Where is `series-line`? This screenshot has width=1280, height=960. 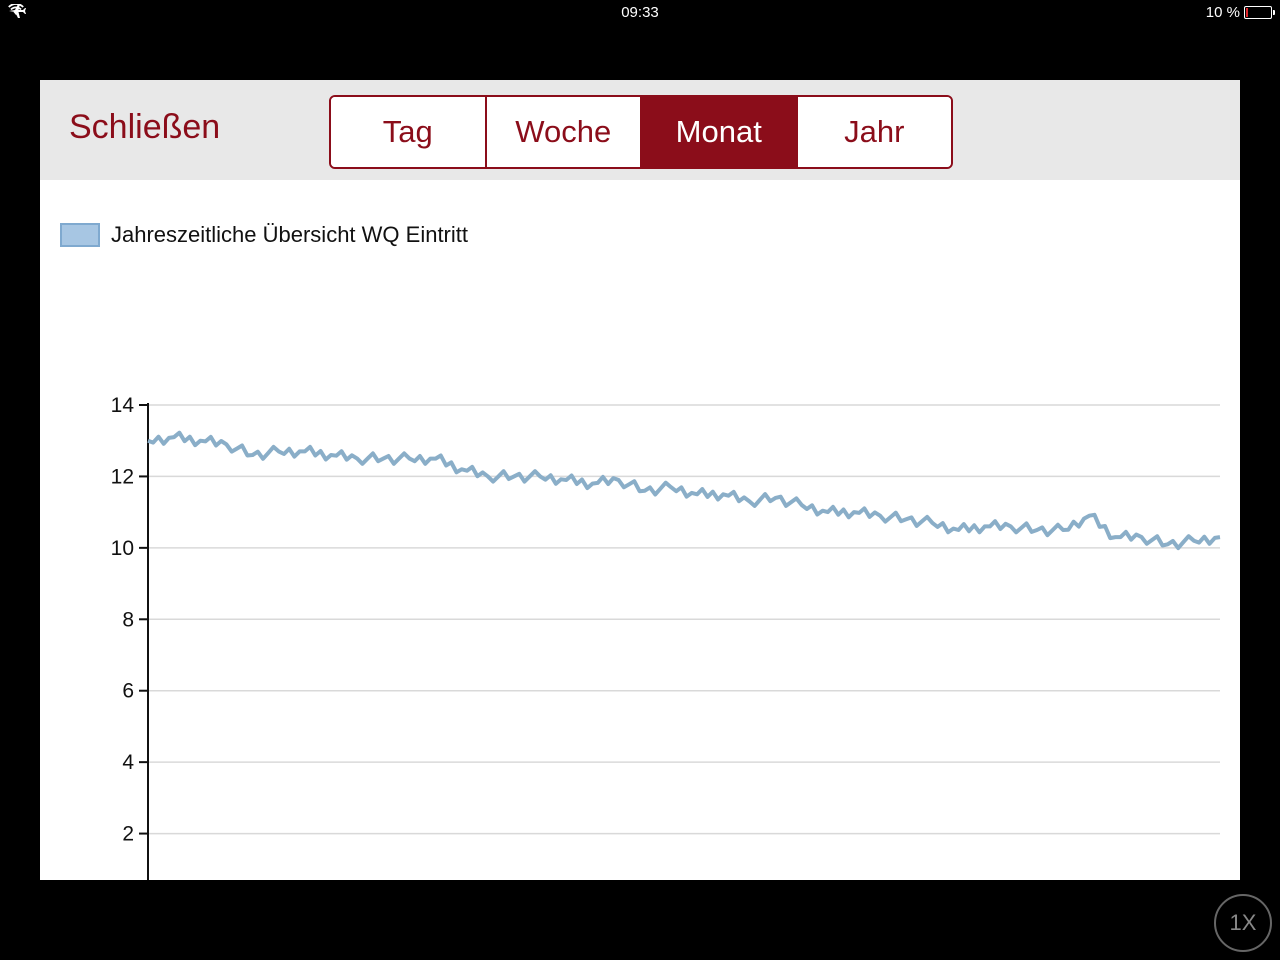 series-line is located at coordinates (684, 490).